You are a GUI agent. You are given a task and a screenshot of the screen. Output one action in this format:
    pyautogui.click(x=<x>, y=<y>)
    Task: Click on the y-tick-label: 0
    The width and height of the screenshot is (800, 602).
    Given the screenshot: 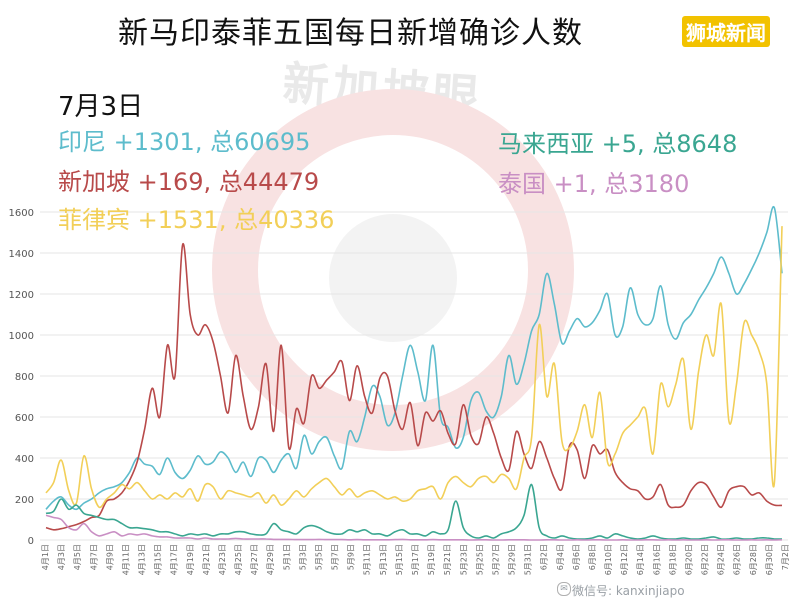 What is the action you would take?
    pyautogui.click(x=31, y=541)
    